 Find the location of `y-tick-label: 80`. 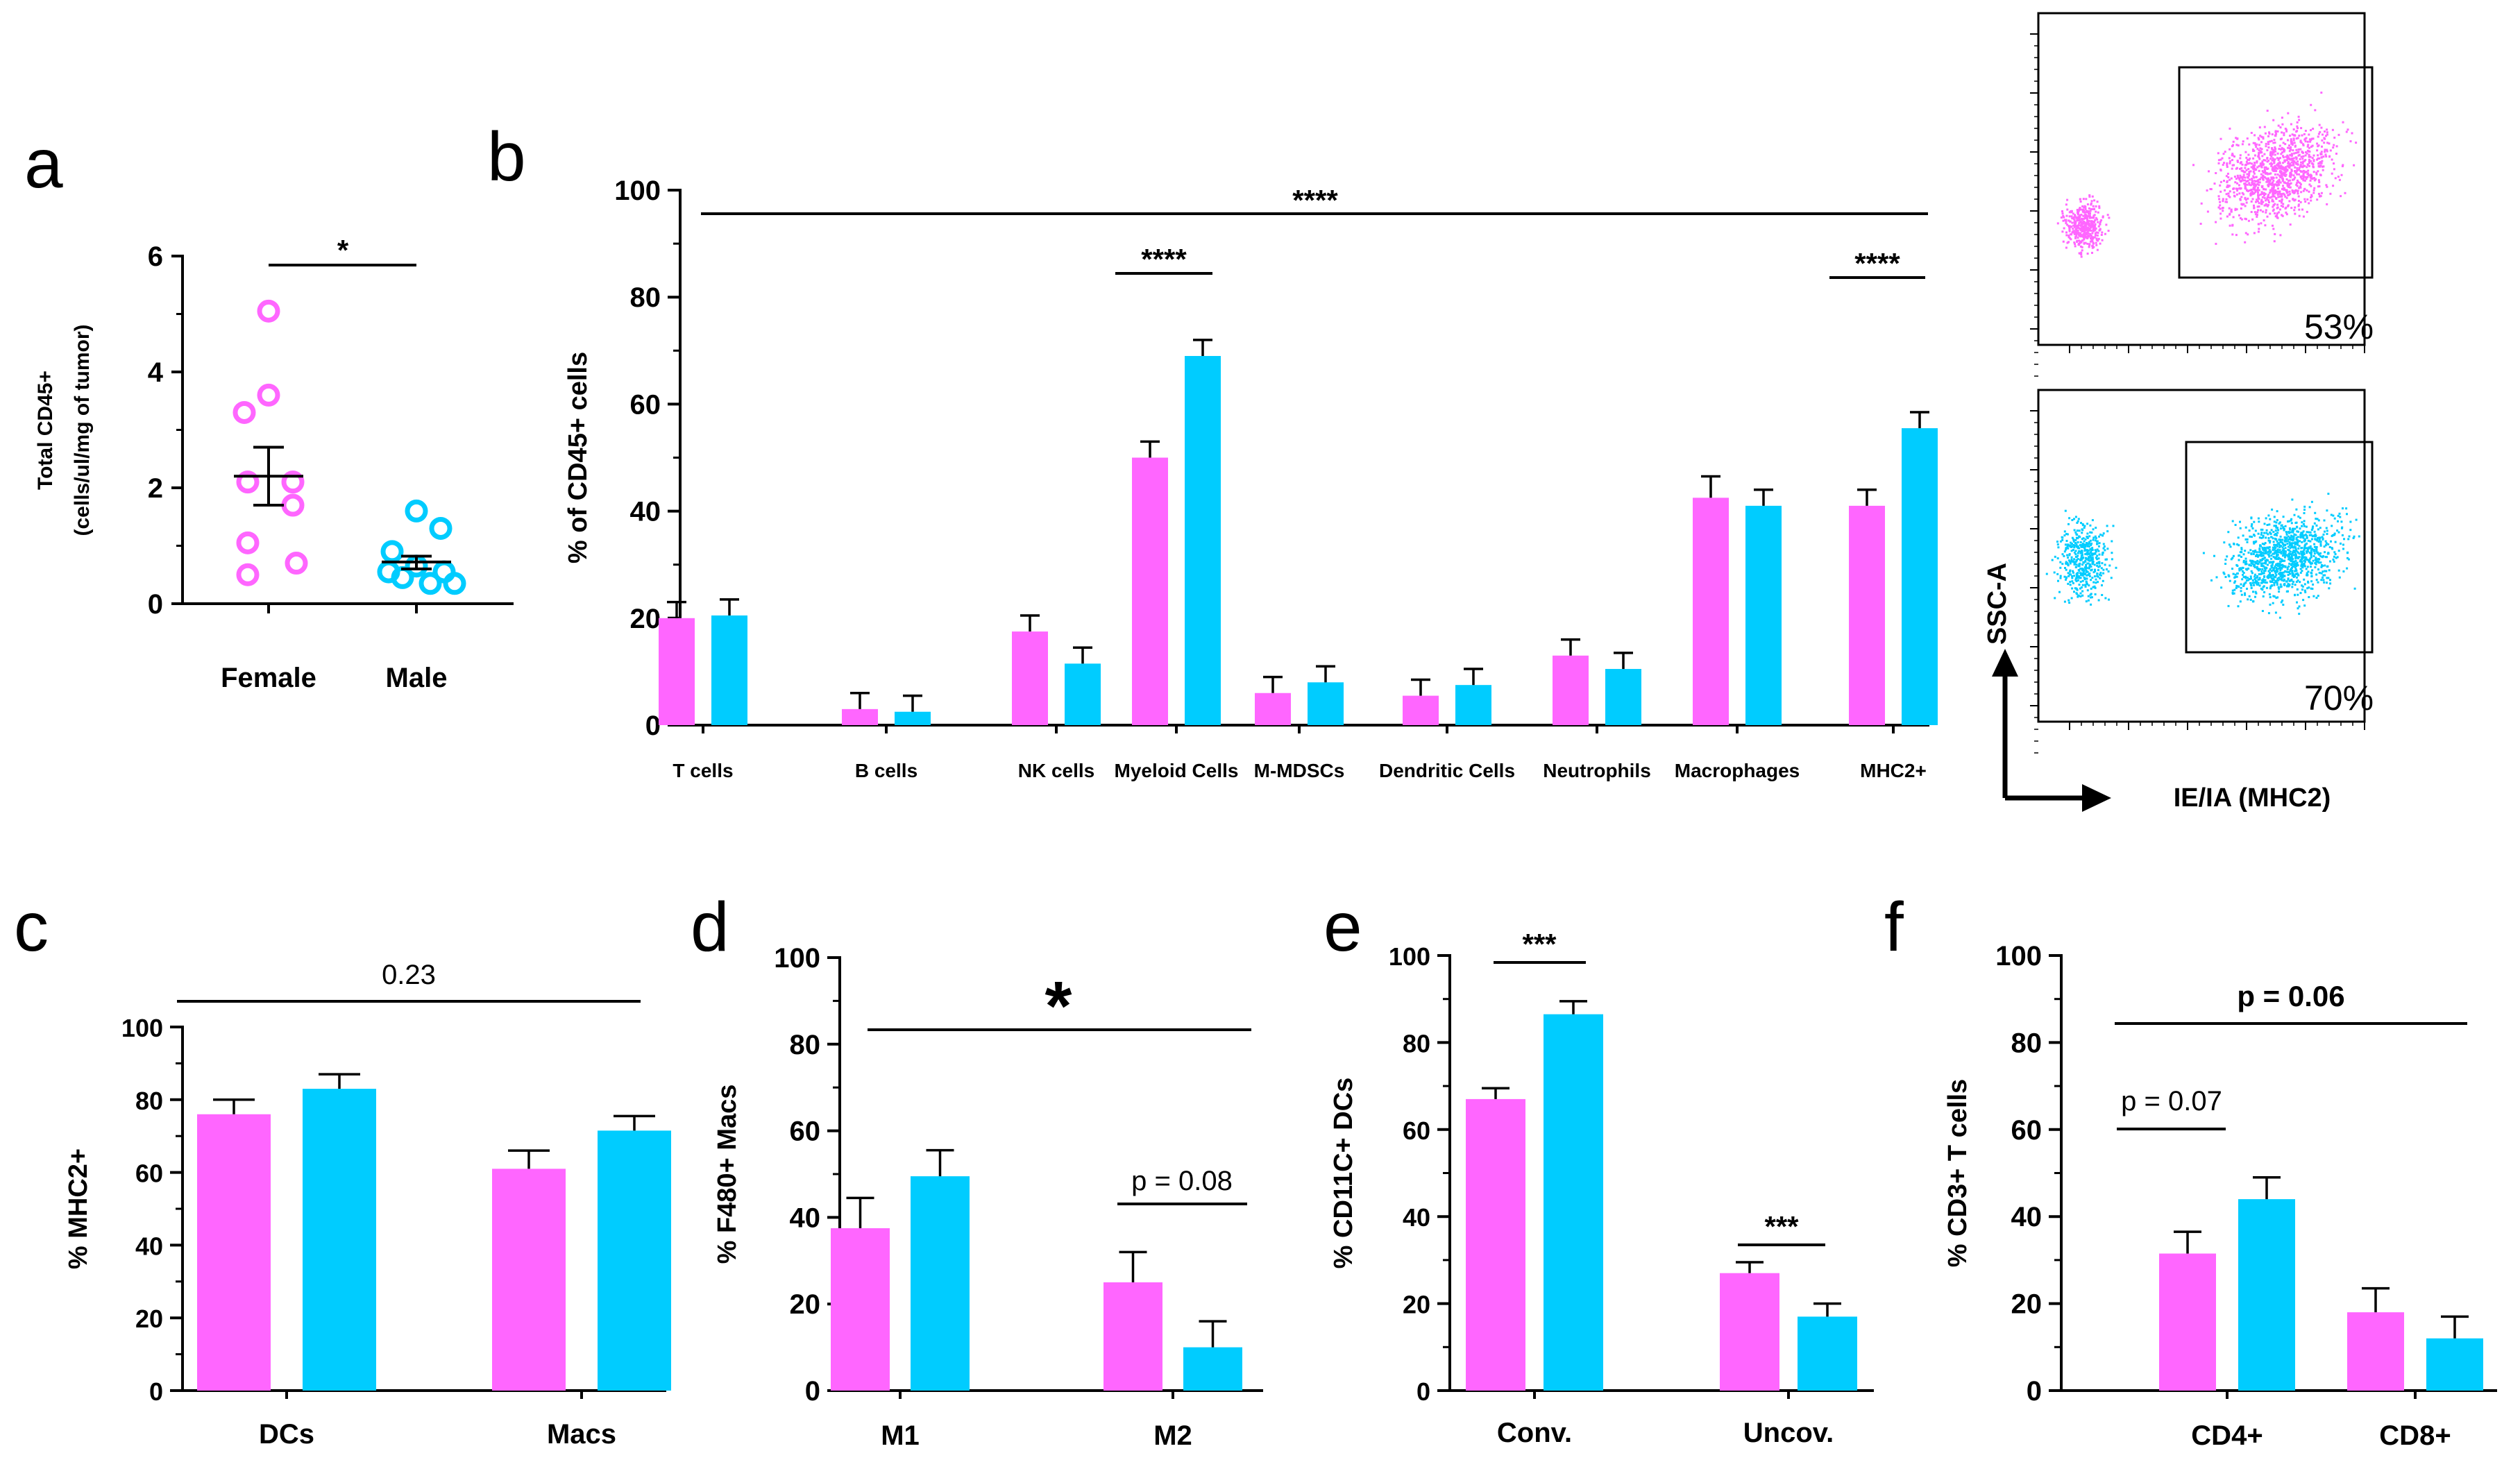

y-tick-label: 80 is located at coordinates (149, 1101).